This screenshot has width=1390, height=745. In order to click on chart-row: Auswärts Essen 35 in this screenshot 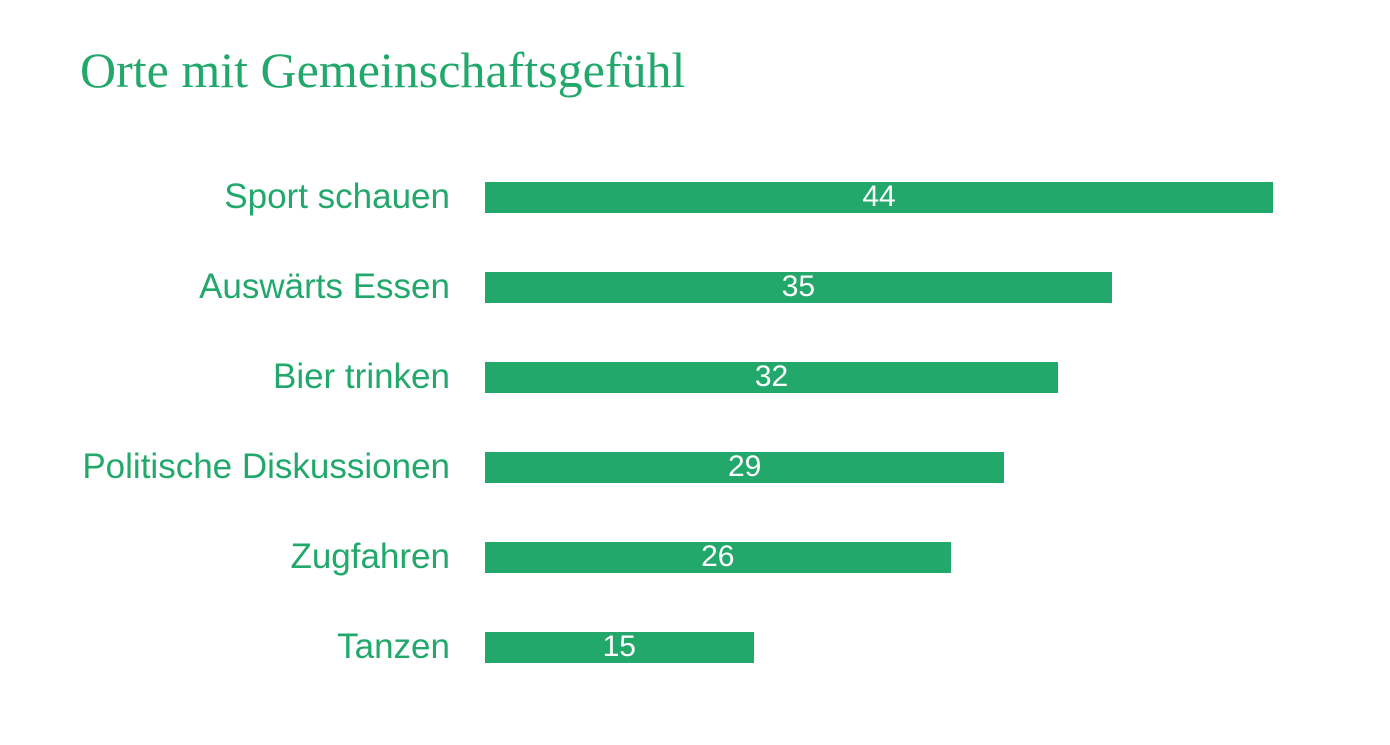, I will do `click(695, 287)`.